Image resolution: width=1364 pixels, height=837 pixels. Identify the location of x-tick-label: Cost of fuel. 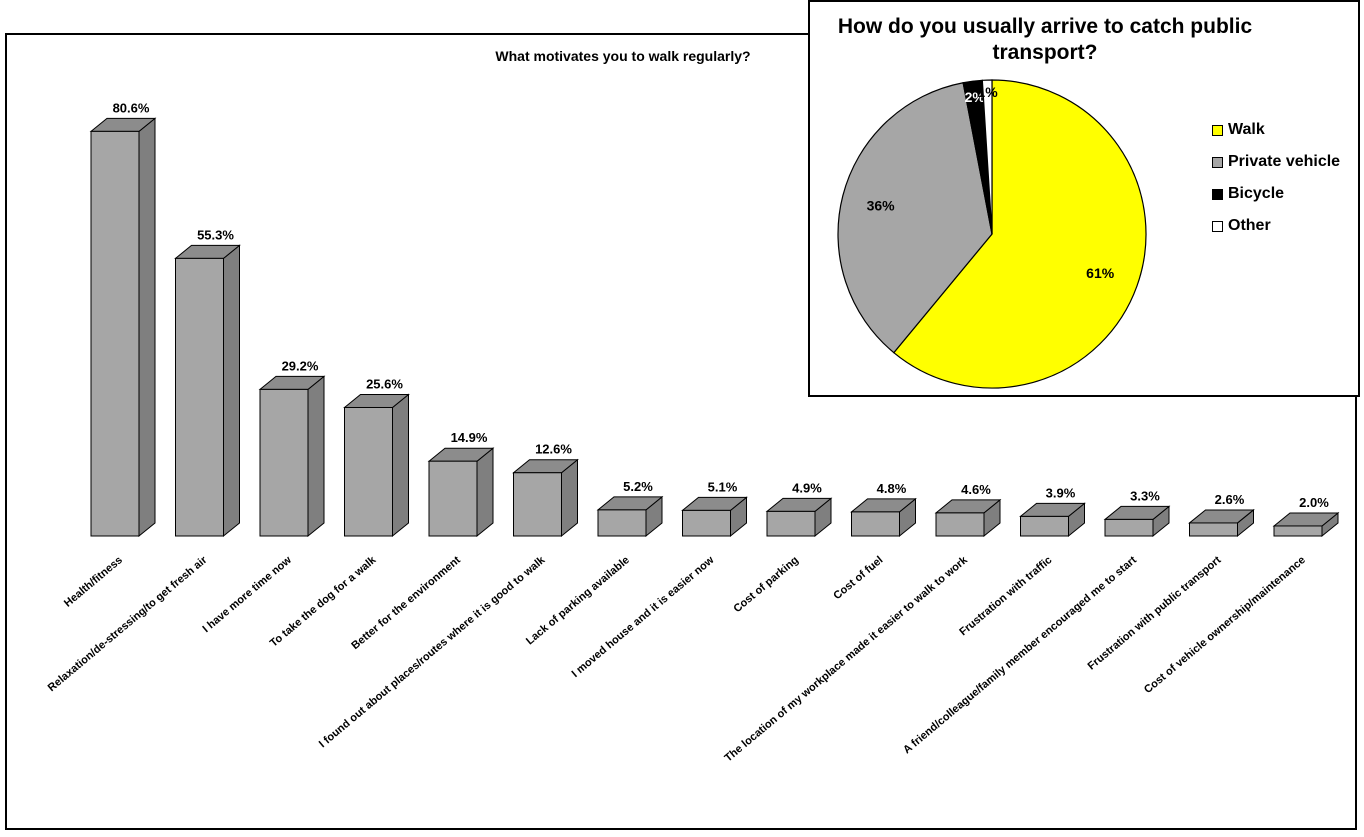
(858, 578).